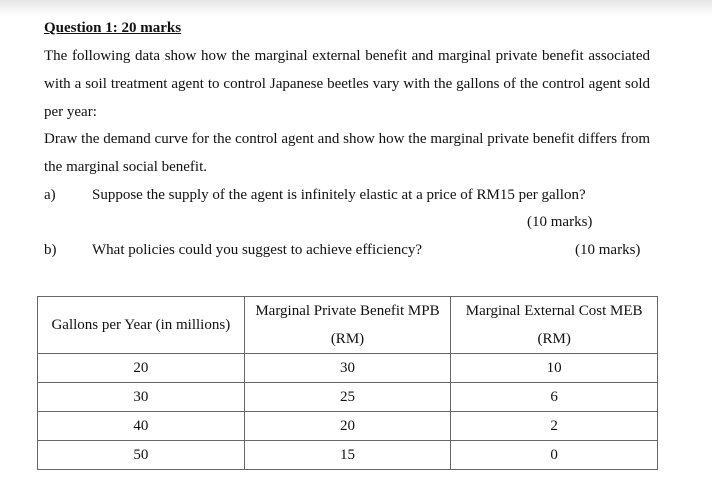  What do you see at coordinates (554, 325) in the screenshot?
I see `column-header: Marginal External Cost MEB (RM)` at bounding box center [554, 325].